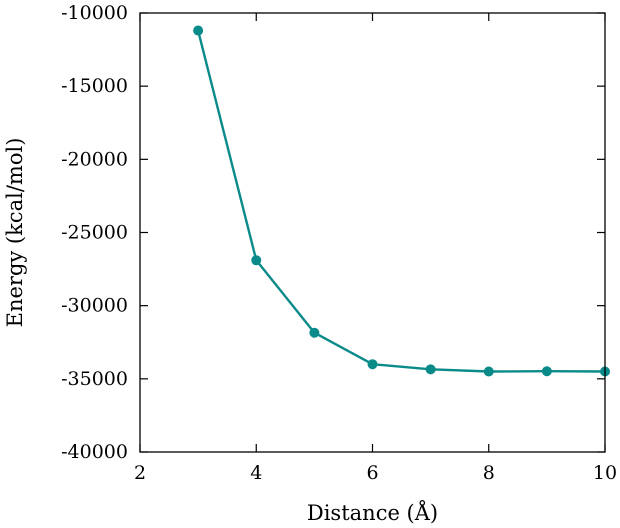  I want to click on y-tick-label: -10000, so click(94, 13).